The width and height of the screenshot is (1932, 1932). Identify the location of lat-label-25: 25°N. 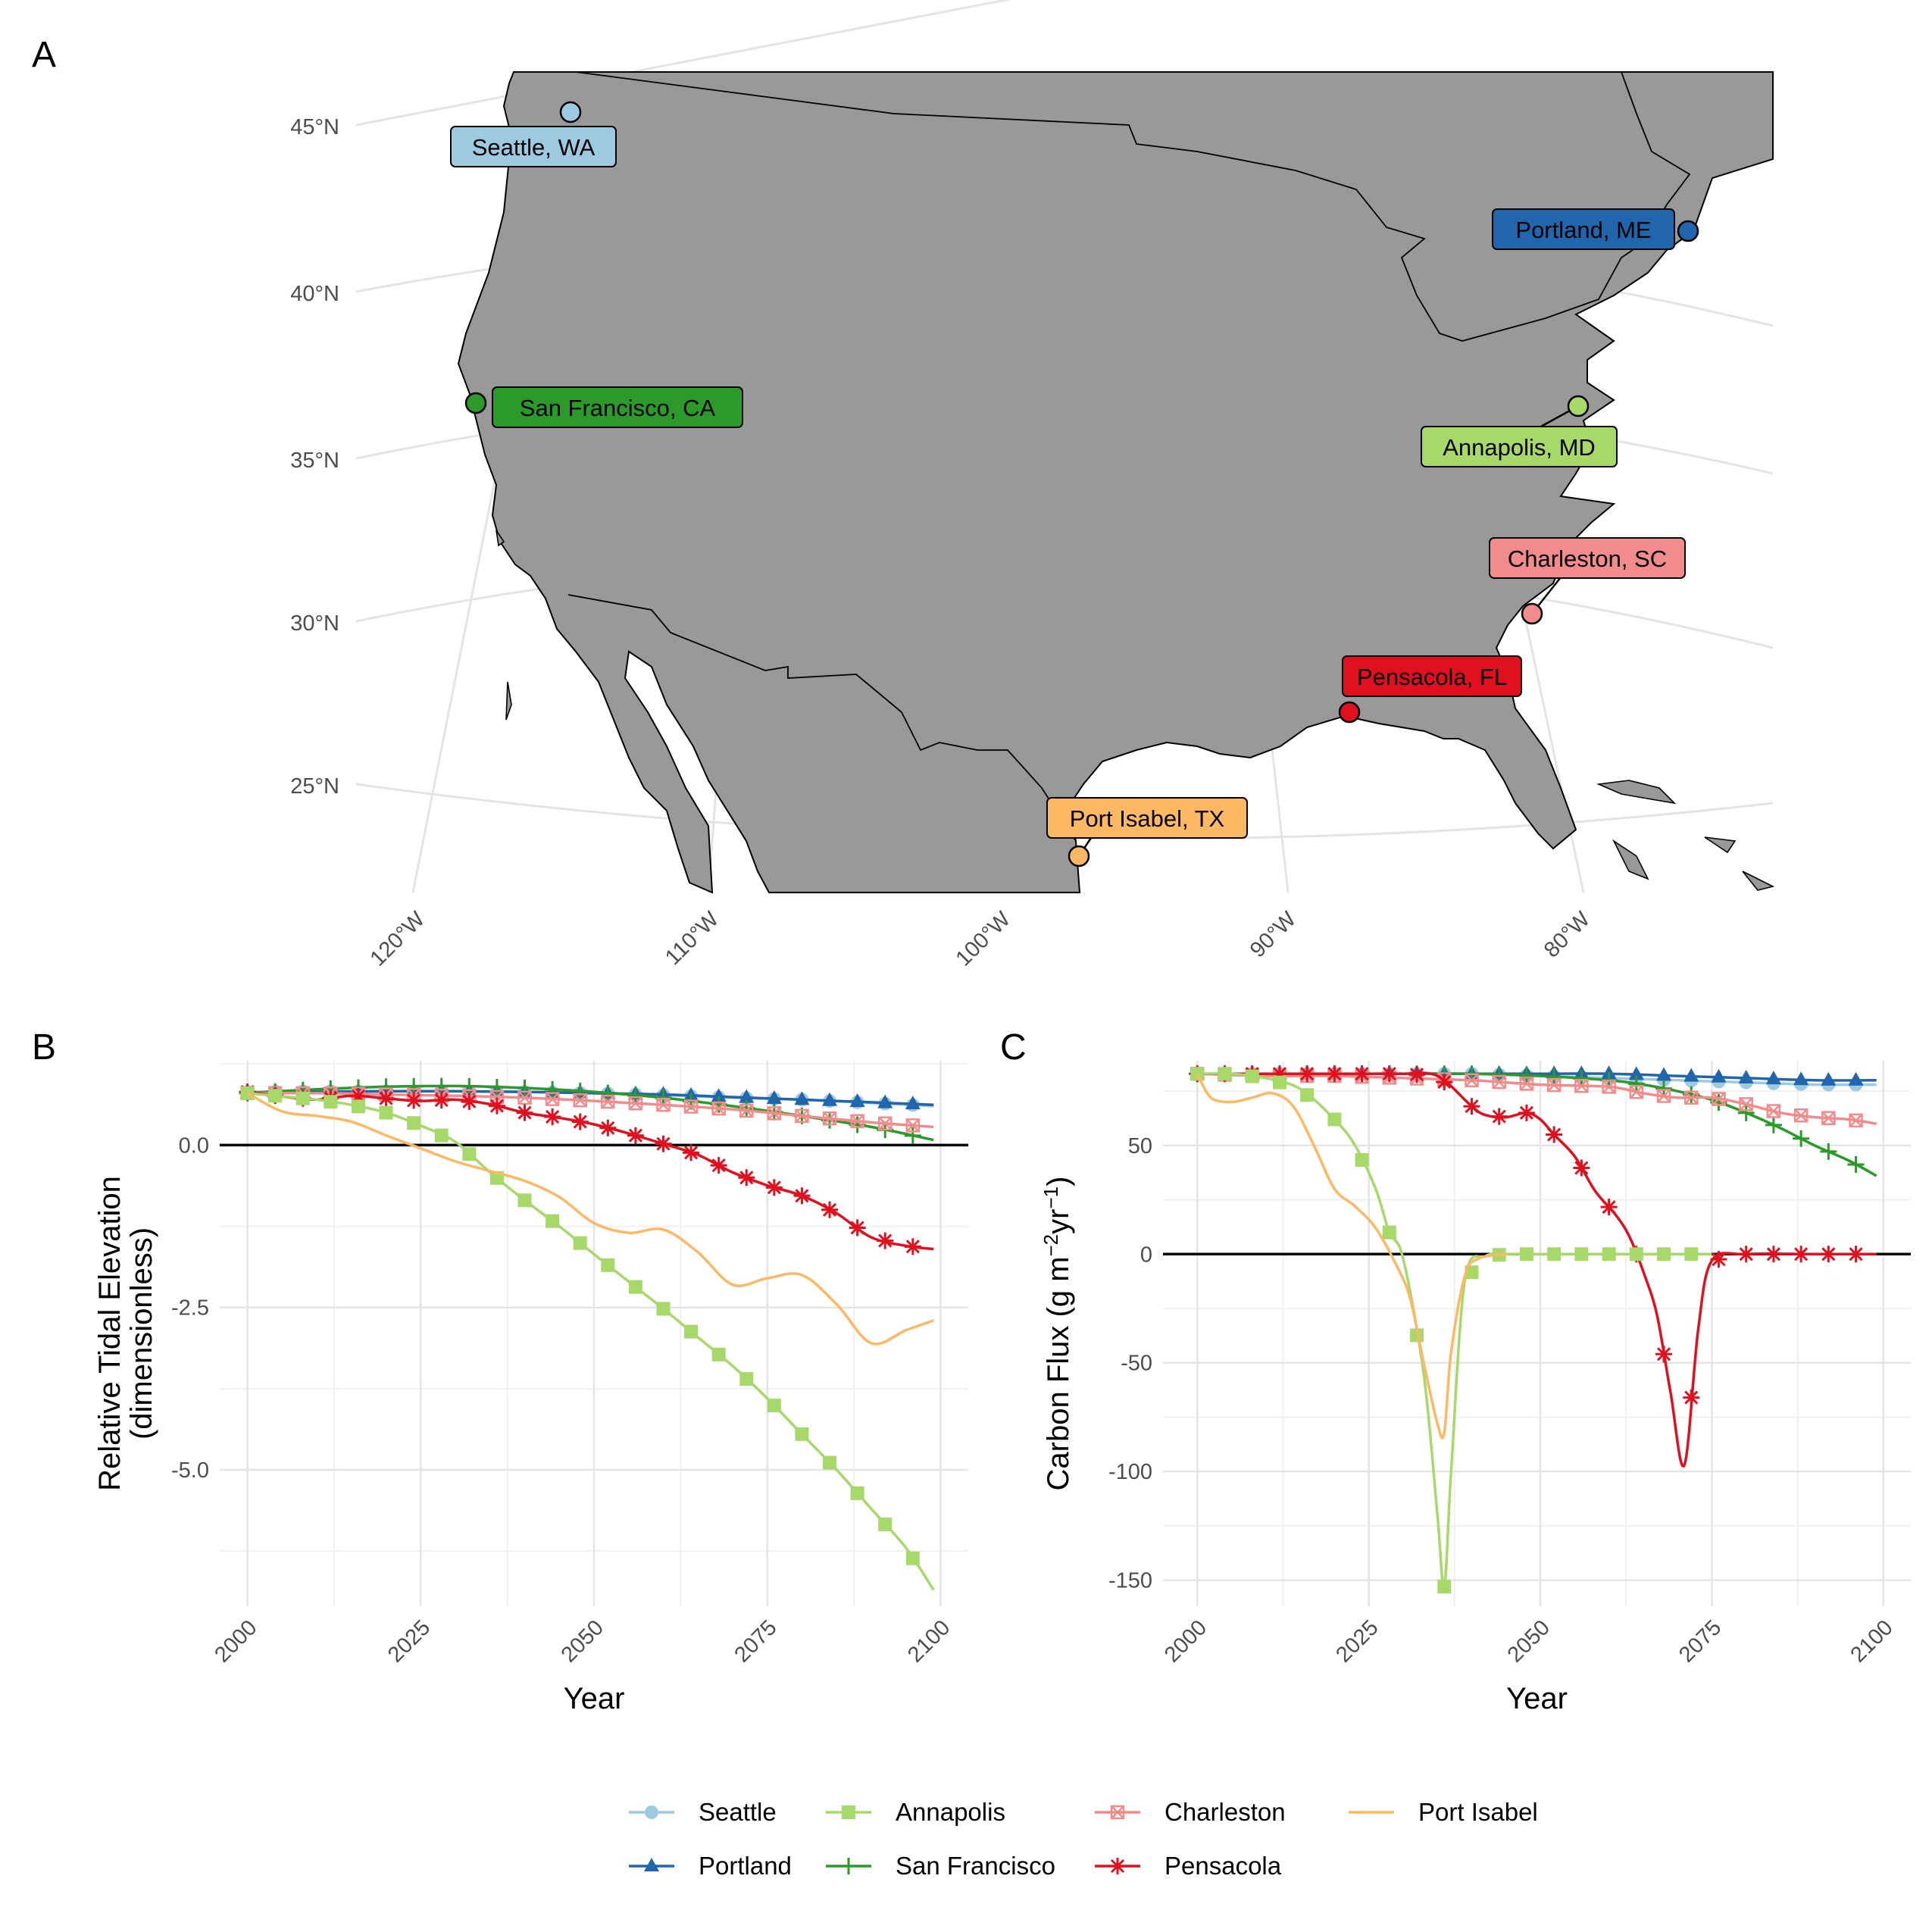
(315, 786).